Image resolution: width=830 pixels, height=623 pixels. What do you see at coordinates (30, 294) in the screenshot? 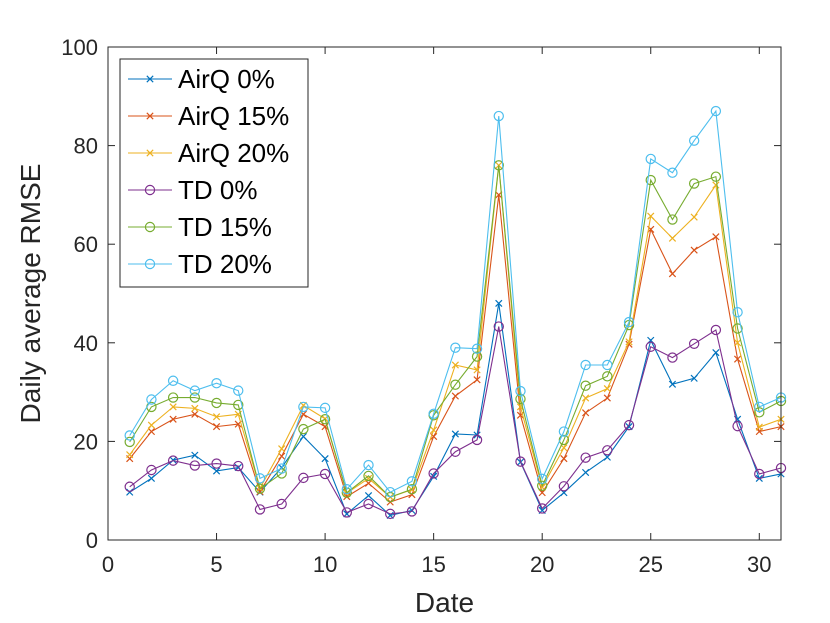
I see `y-axis-label: Daily average RMSE` at bounding box center [30, 294].